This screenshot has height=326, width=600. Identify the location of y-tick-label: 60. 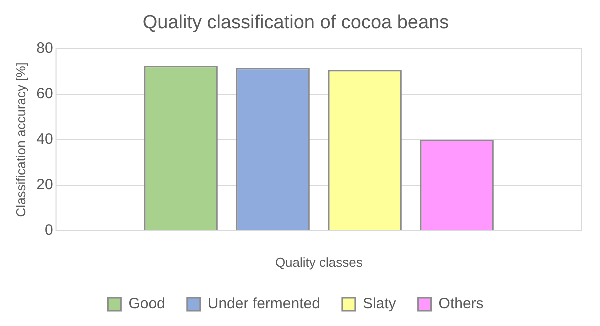
(45, 93).